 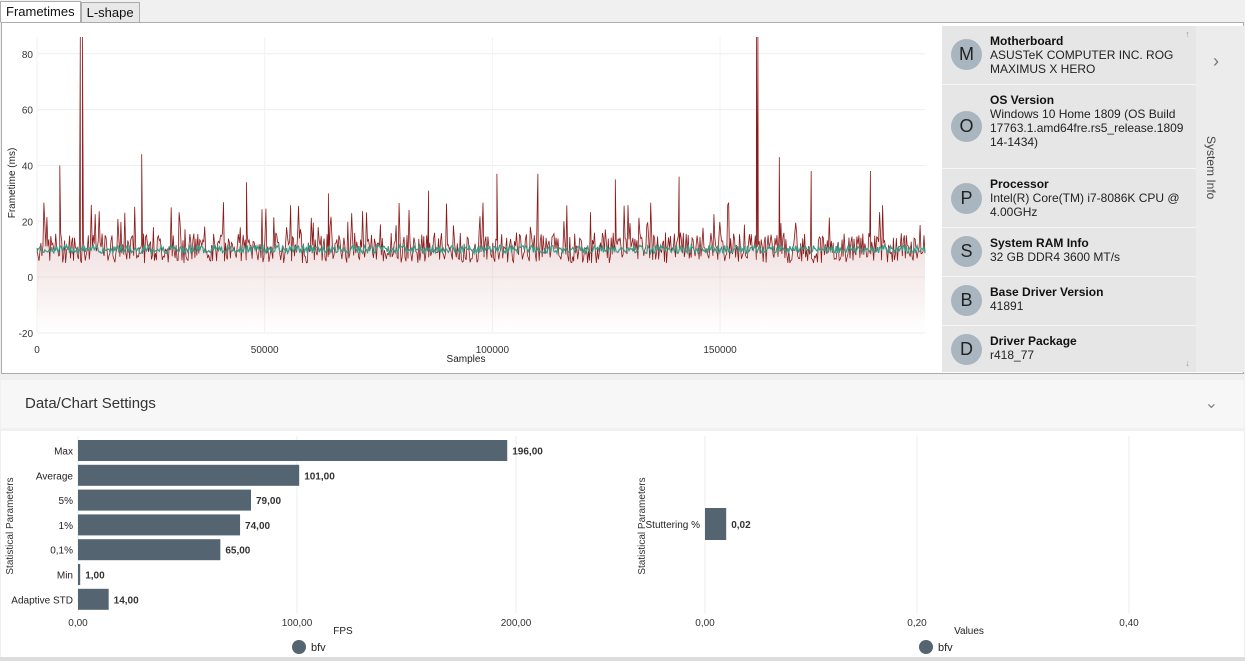 I want to click on bar-max, so click(x=293, y=450).